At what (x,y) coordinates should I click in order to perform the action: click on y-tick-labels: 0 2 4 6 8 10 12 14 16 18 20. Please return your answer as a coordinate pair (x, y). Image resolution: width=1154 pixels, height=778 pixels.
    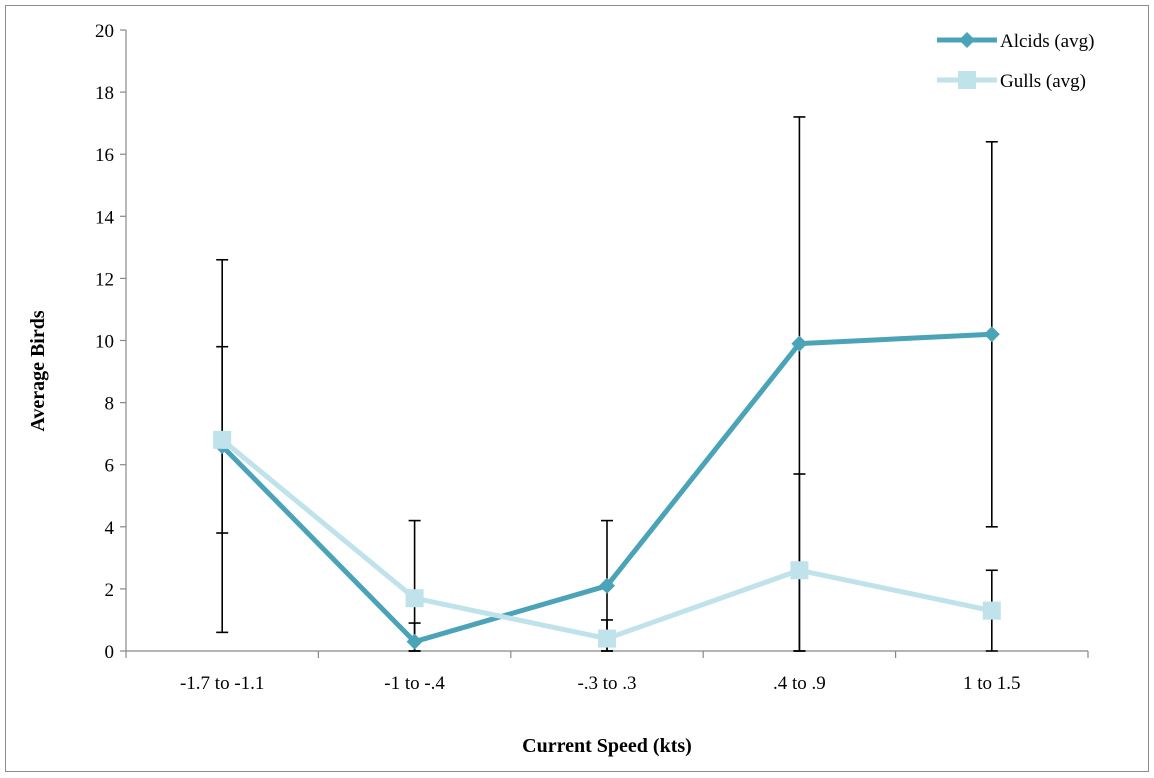
    Looking at the image, I should click on (105, 342).